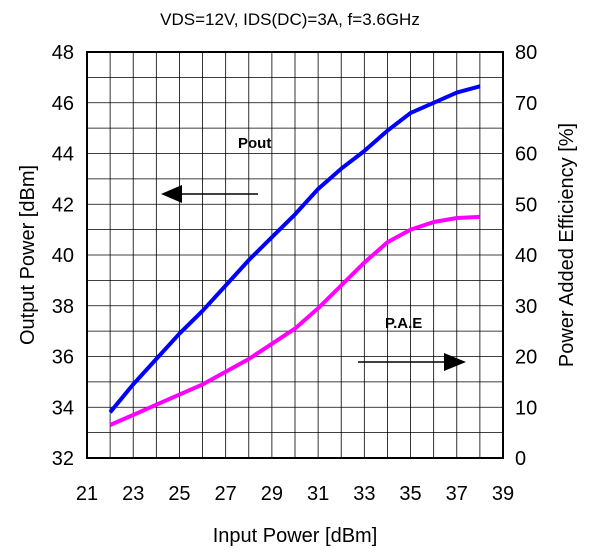 The image size is (591, 554). I want to click on y-left-tick-label: 40, so click(63, 256).